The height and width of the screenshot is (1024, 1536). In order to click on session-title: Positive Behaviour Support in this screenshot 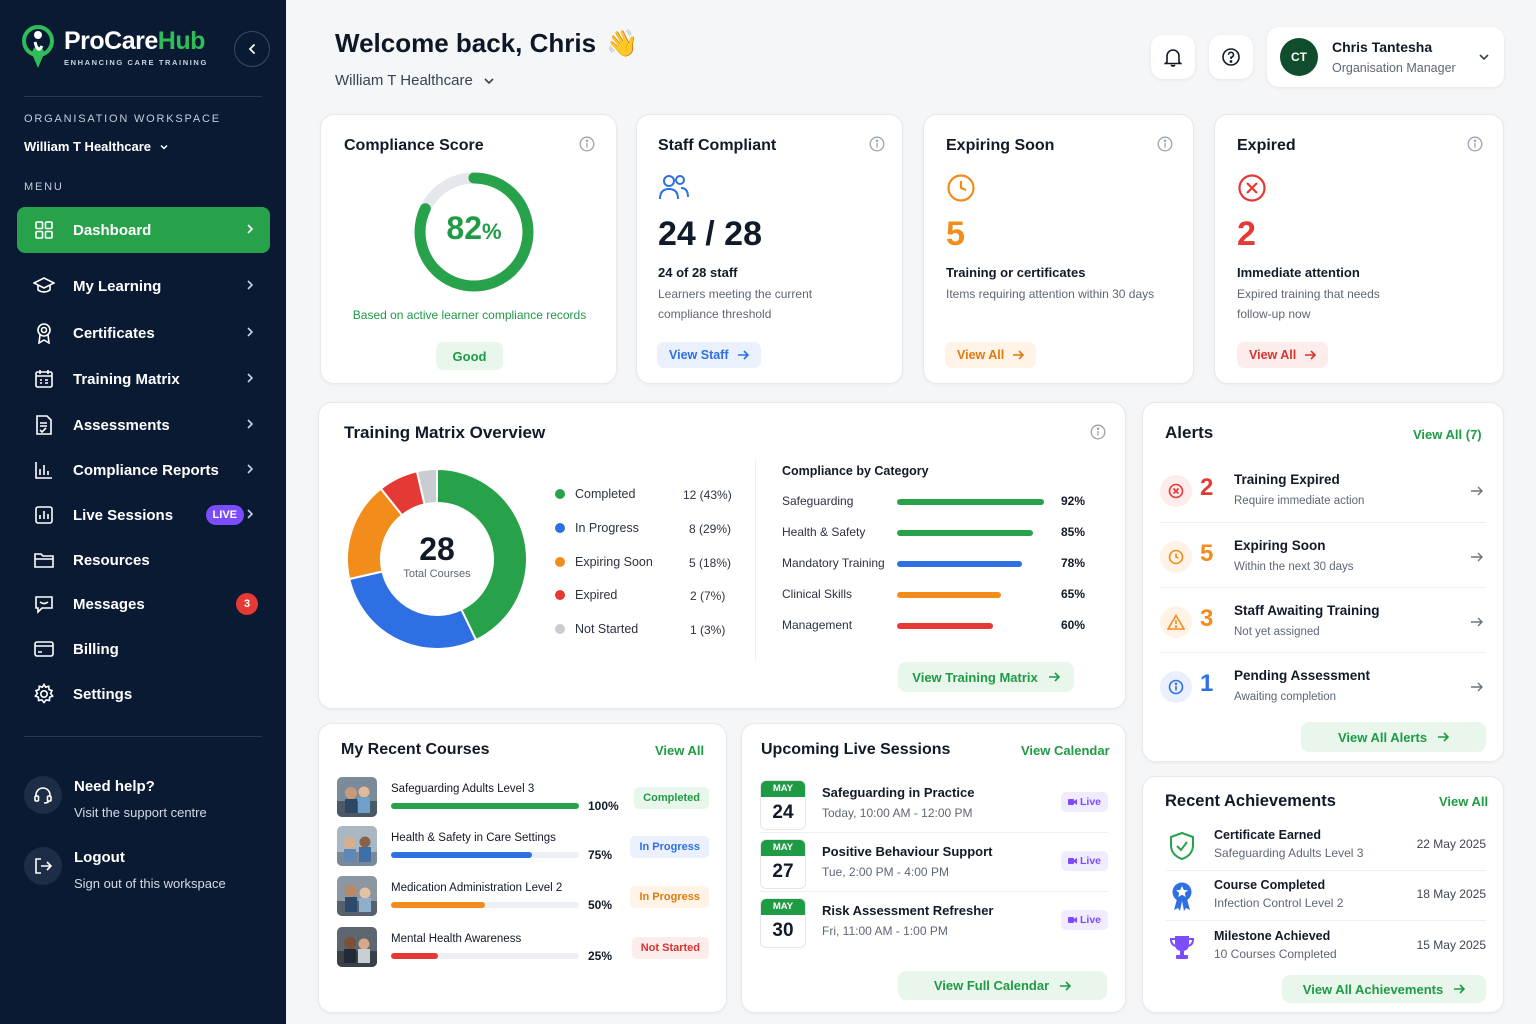, I will do `click(907, 851)`.